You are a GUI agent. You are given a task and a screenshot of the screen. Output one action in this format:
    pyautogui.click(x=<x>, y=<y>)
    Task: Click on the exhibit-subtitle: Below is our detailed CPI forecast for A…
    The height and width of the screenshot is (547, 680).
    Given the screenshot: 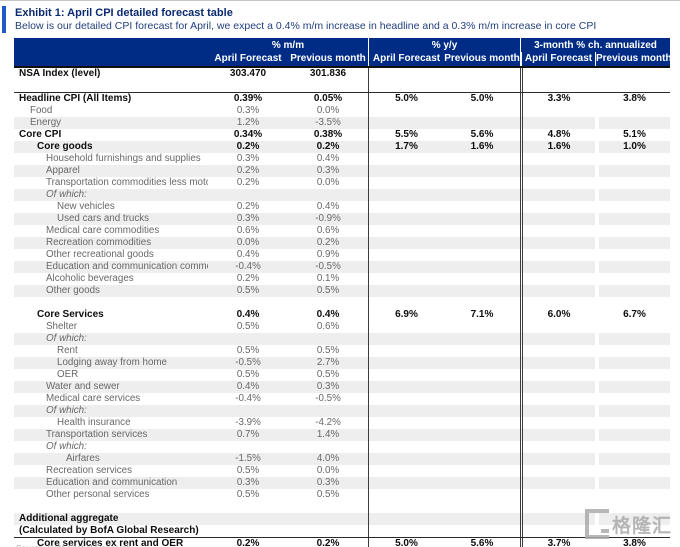 What is the action you would take?
    pyautogui.click(x=306, y=26)
    